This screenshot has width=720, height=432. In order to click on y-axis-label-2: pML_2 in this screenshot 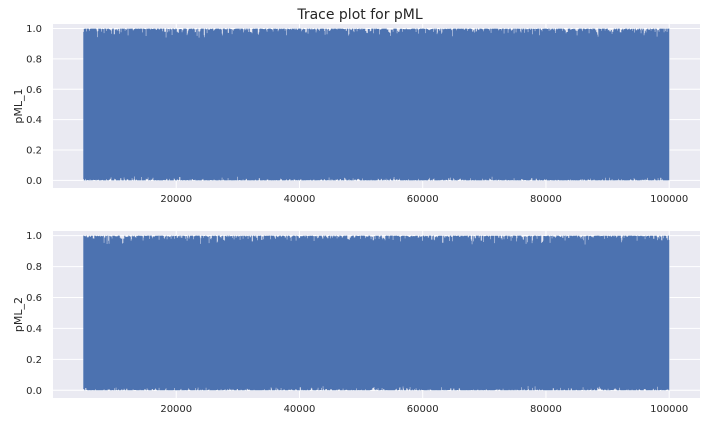, I will do `click(18, 314)`.